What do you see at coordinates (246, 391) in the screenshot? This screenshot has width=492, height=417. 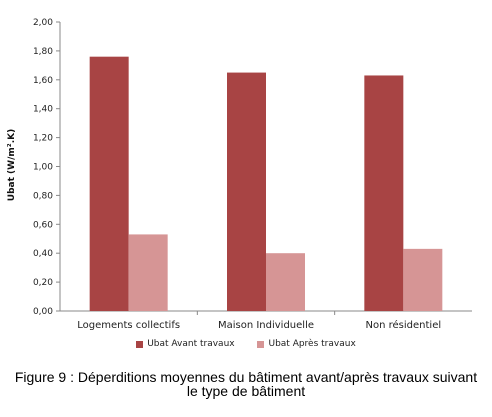 I see `caption-line-2: le type de bâtiment` at bounding box center [246, 391].